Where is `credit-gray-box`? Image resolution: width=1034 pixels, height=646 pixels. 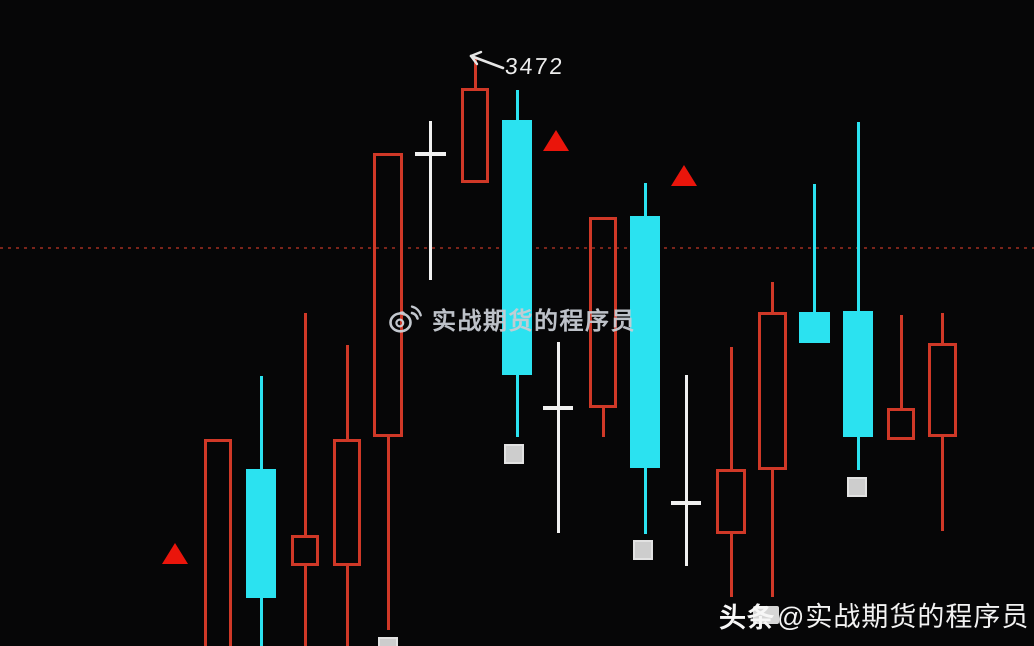
credit-gray-box is located at coordinates (766, 615).